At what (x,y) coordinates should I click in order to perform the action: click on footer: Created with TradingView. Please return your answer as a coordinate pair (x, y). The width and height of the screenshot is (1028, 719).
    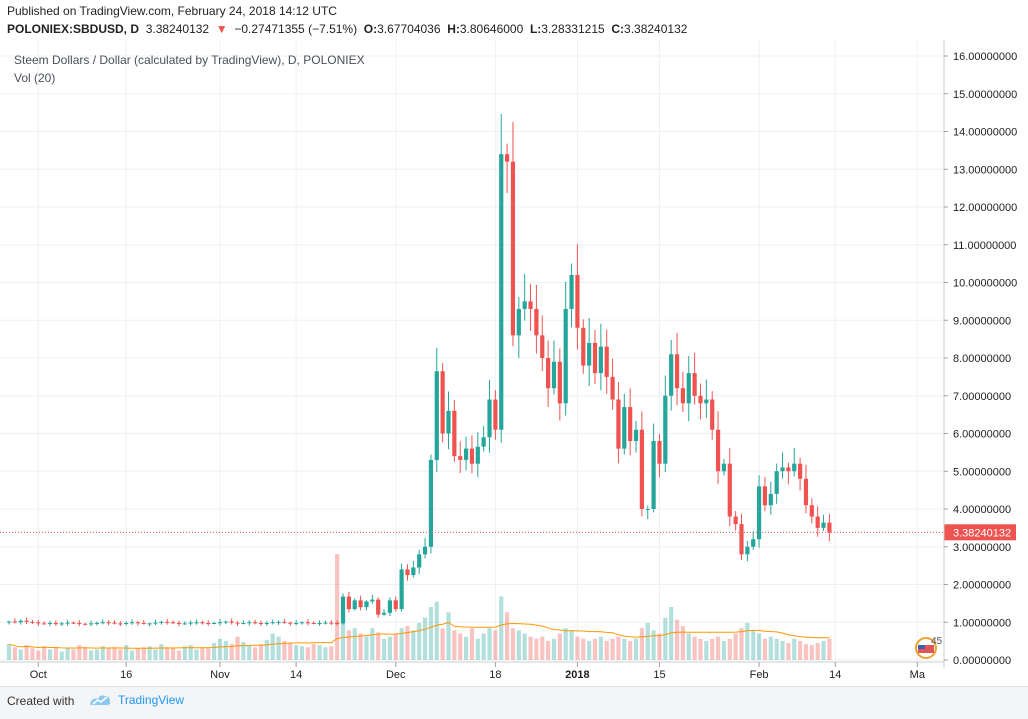
    Looking at the image, I should click on (514, 702).